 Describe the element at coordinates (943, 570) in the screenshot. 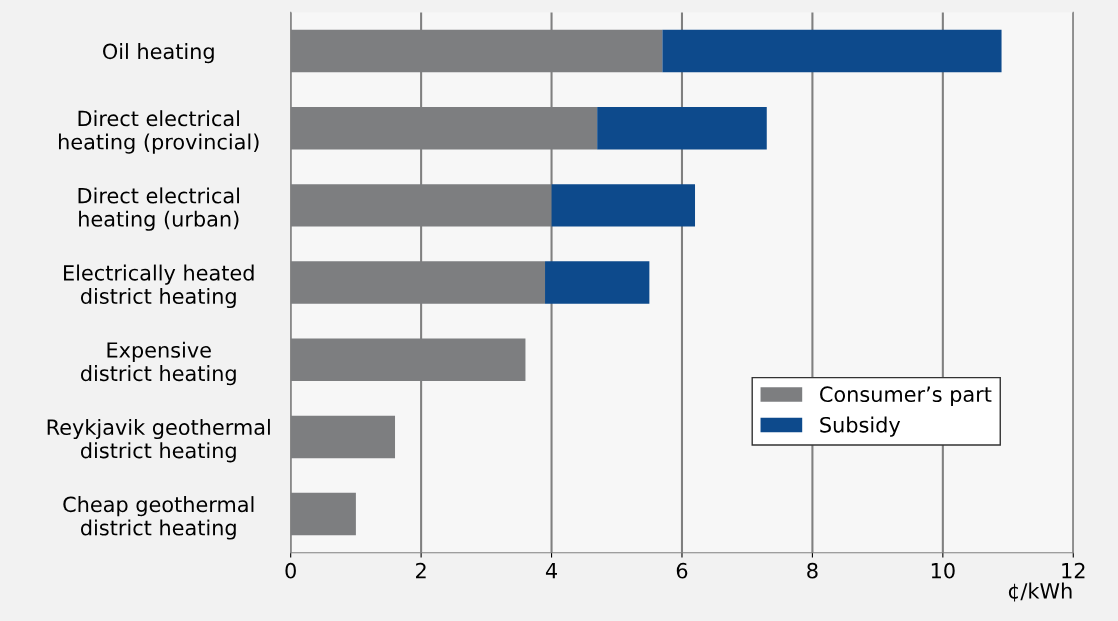

I see `x-tick-label: 10` at that location.